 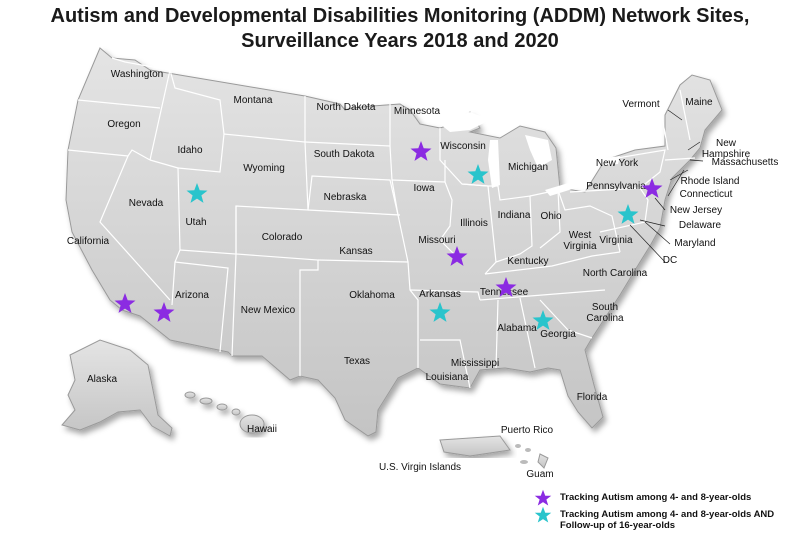 What do you see at coordinates (706, 194) in the screenshot?
I see `state-label-connecticut: Connecticut` at bounding box center [706, 194].